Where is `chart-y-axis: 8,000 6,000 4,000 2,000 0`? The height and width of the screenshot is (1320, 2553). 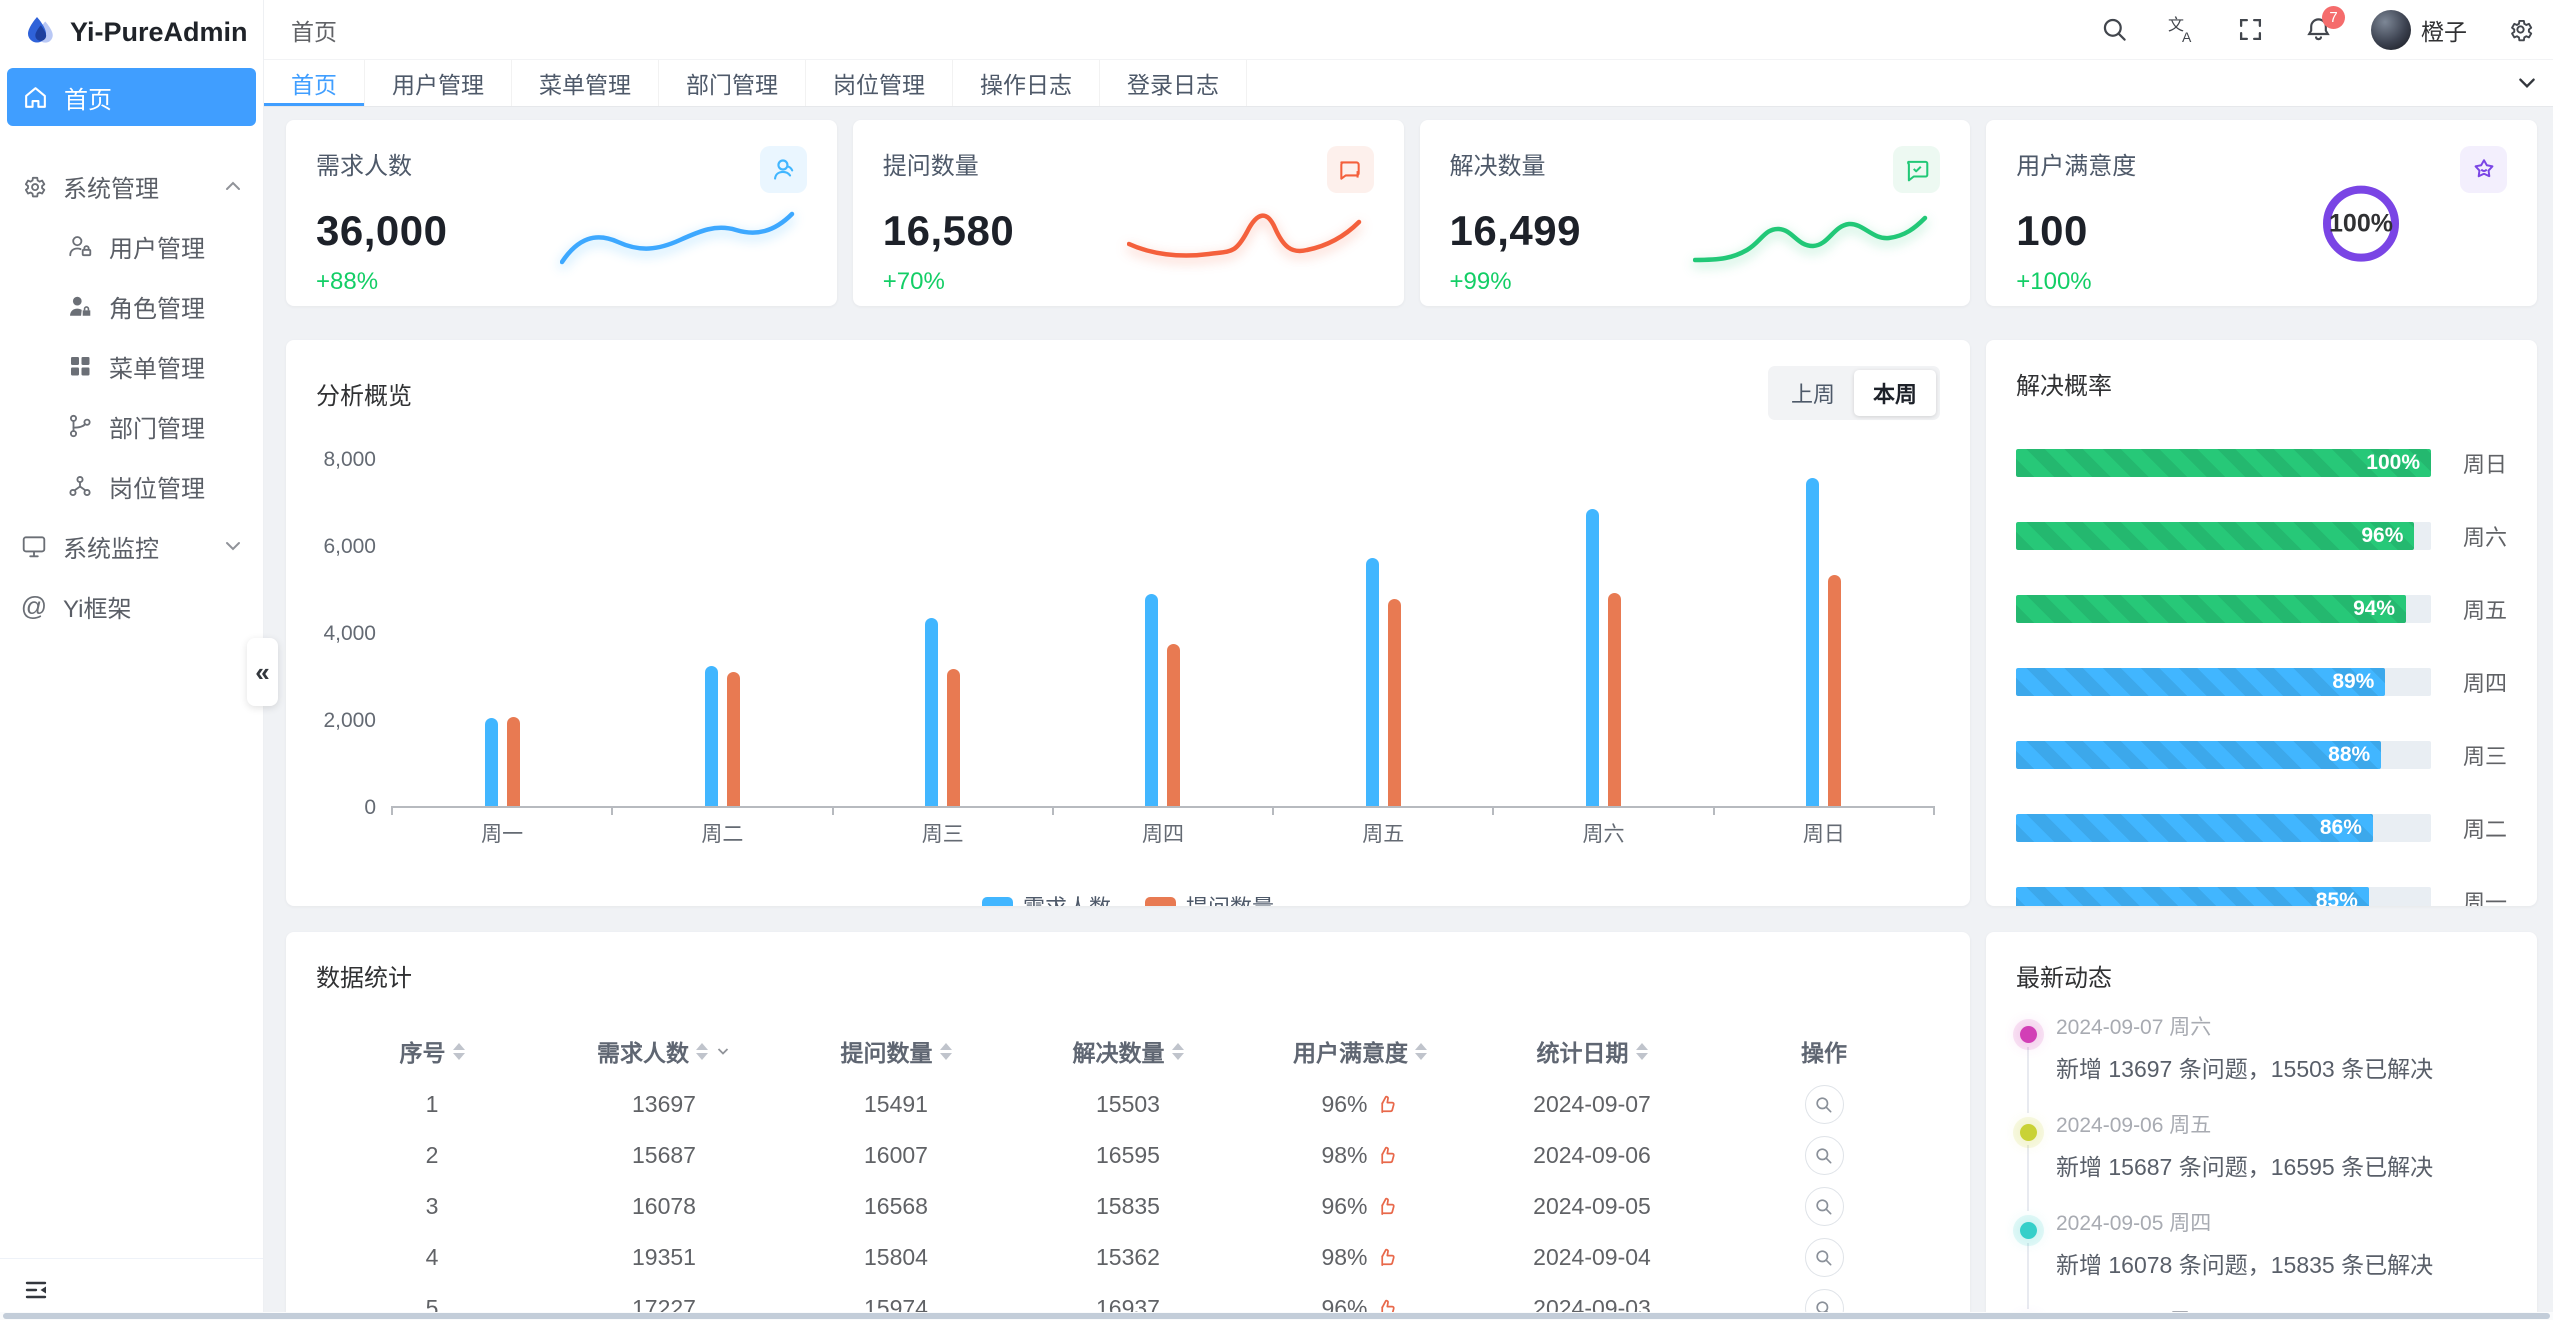
chart-y-axis: 8,000 6,000 4,000 2,000 0 is located at coordinates (354, 633).